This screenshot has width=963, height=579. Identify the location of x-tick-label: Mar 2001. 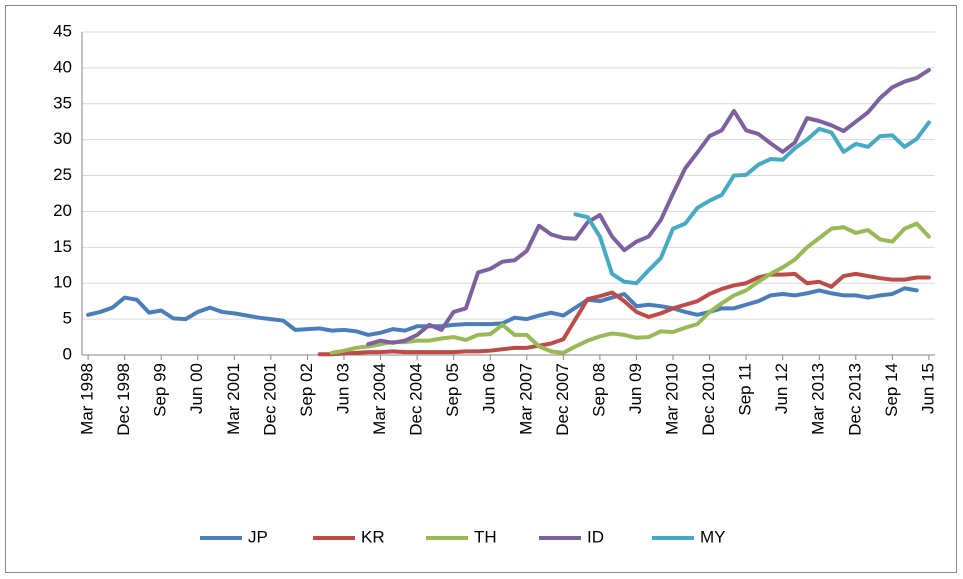
(233, 399).